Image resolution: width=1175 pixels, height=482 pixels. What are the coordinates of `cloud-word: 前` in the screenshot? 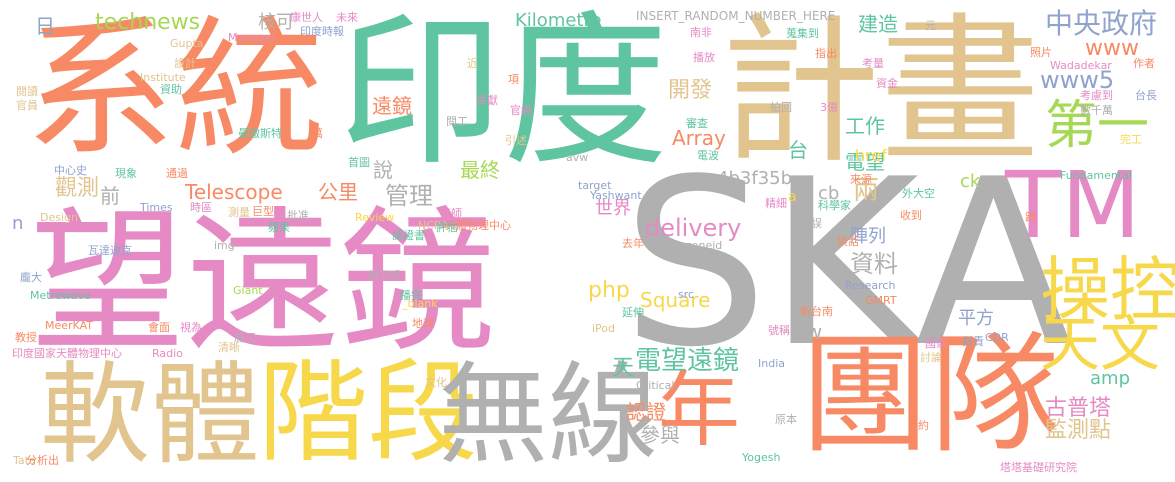 It's located at (110, 196).